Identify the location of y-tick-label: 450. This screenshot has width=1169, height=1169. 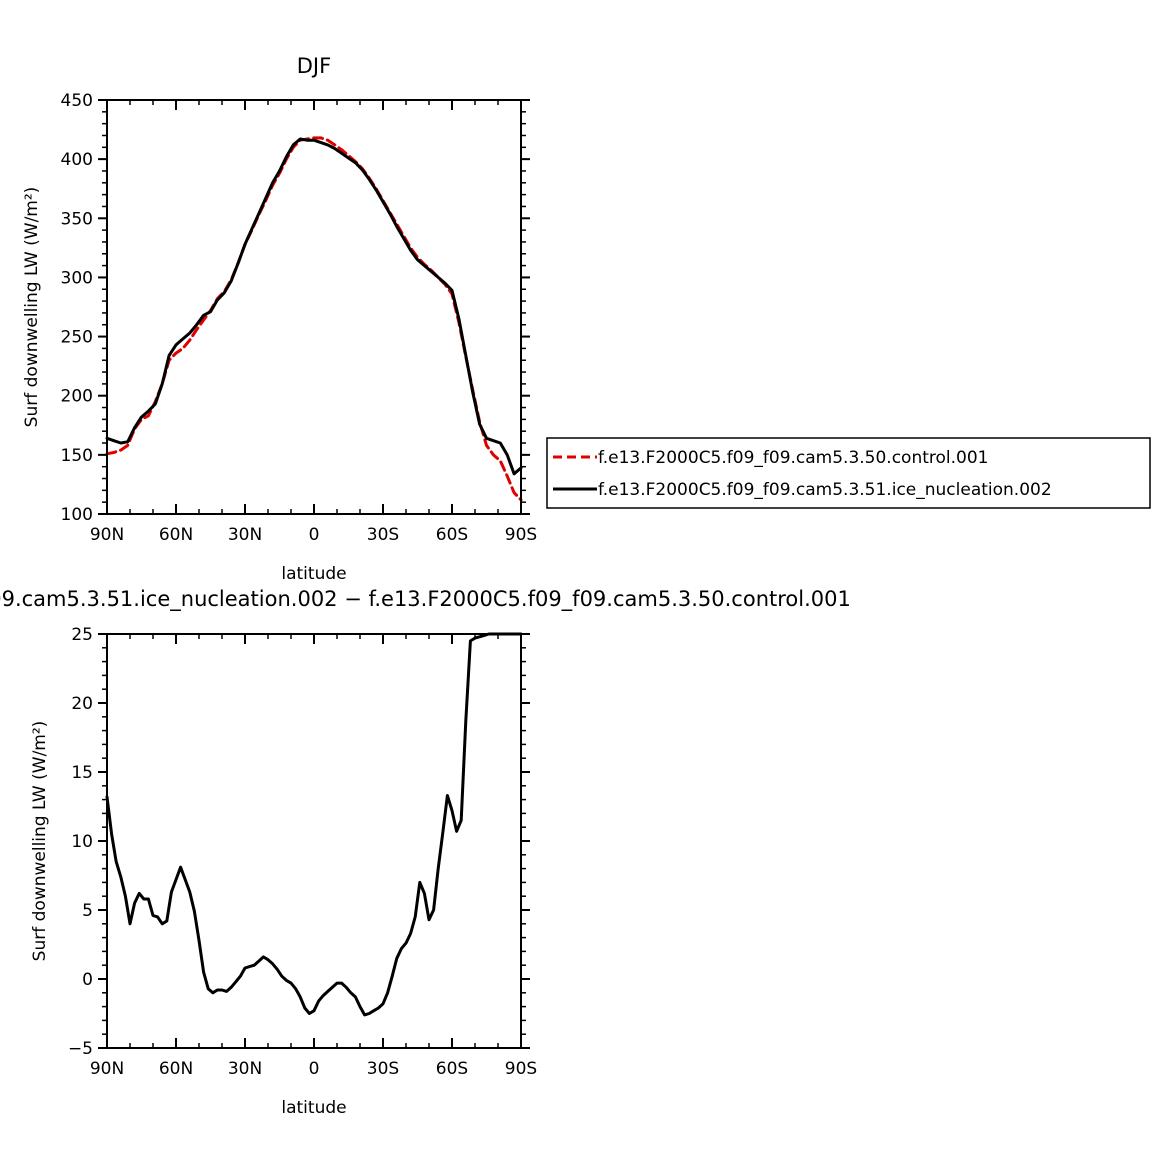
(77, 101).